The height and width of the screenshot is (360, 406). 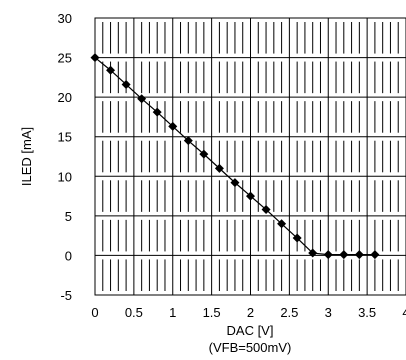 I want to click on x-tick-label: 2, so click(x=250, y=312).